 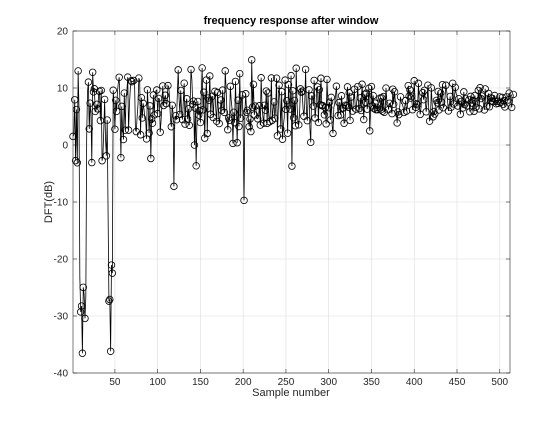 What do you see at coordinates (243, 382) in the screenshot?
I see `x-tick-label: 200` at bounding box center [243, 382].